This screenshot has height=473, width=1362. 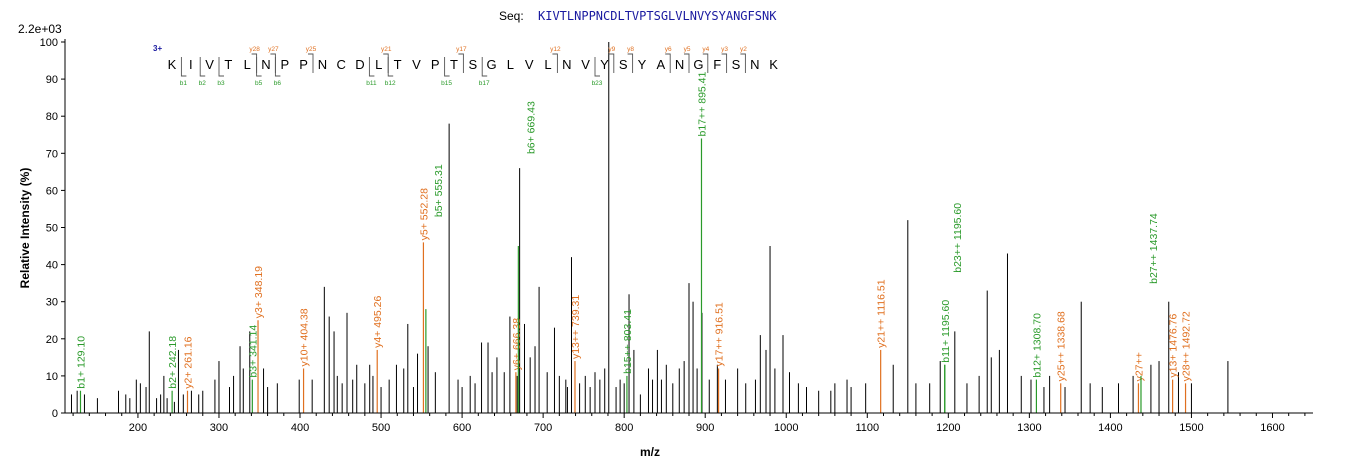 What do you see at coordinates (1139, 366) in the screenshot?
I see `peak-label-20: y27++` at bounding box center [1139, 366].